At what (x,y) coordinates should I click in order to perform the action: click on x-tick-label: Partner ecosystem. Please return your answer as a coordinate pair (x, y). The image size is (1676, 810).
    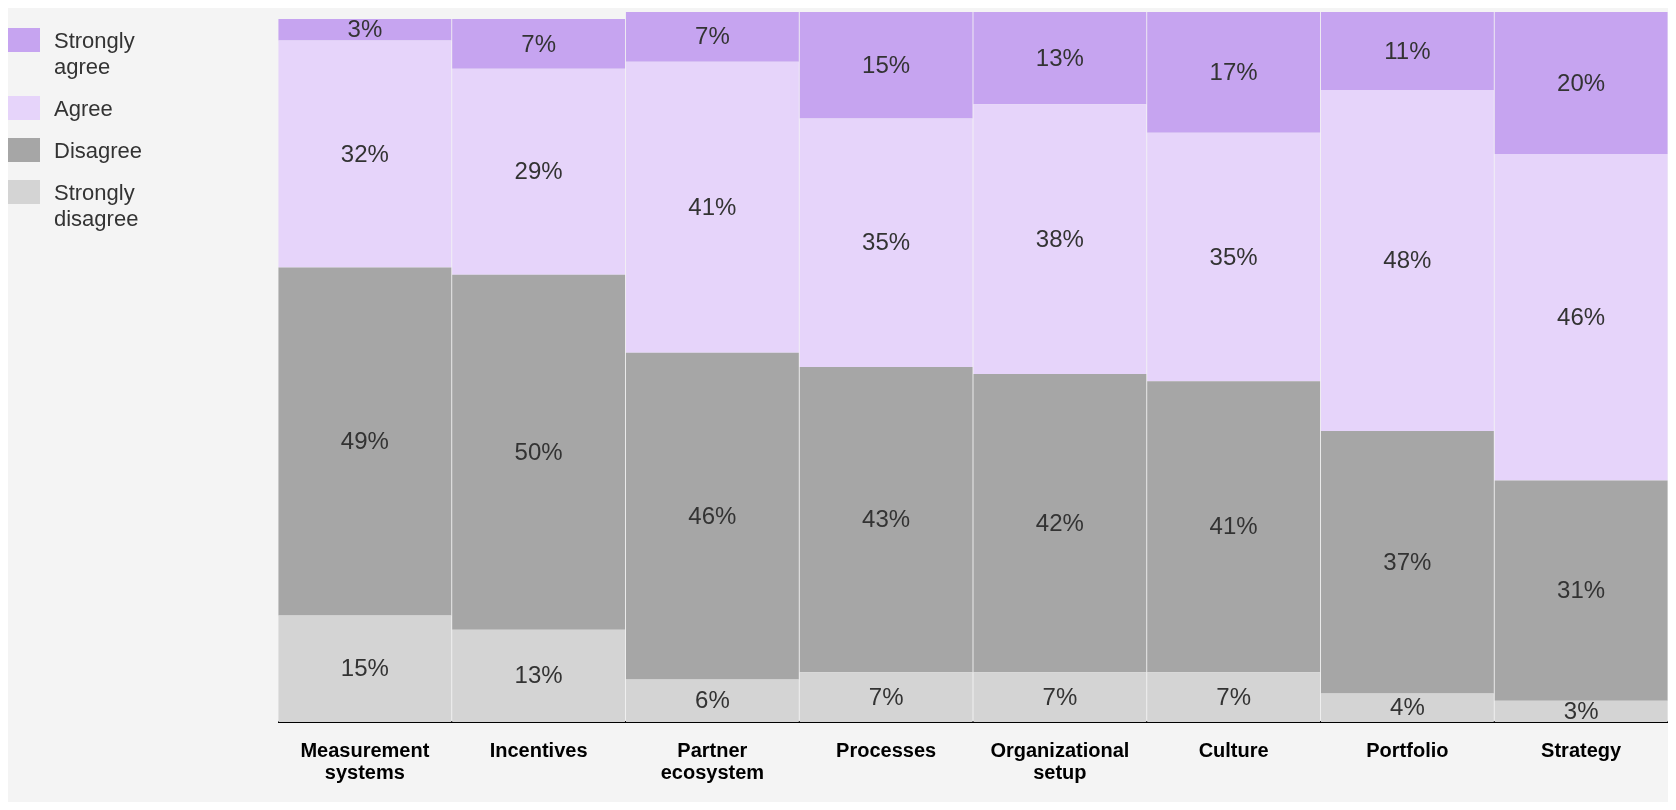
    Looking at the image, I should click on (712, 760).